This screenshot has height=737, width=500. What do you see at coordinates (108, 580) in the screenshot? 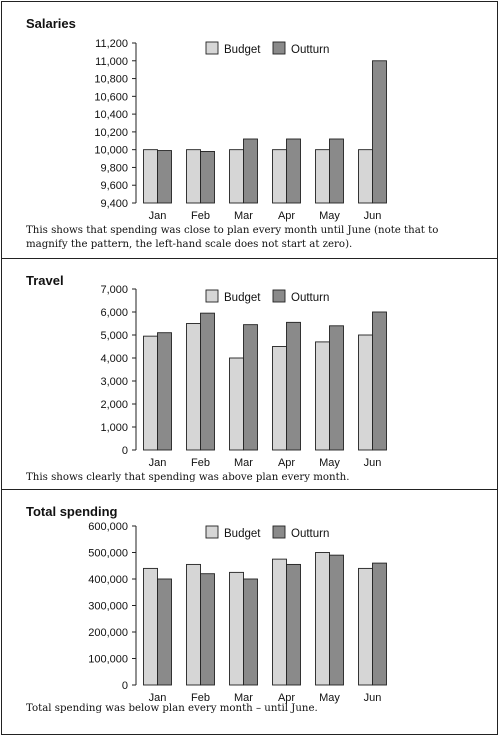
I see `y-tick-label: 400,000` at bounding box center [108, 580].